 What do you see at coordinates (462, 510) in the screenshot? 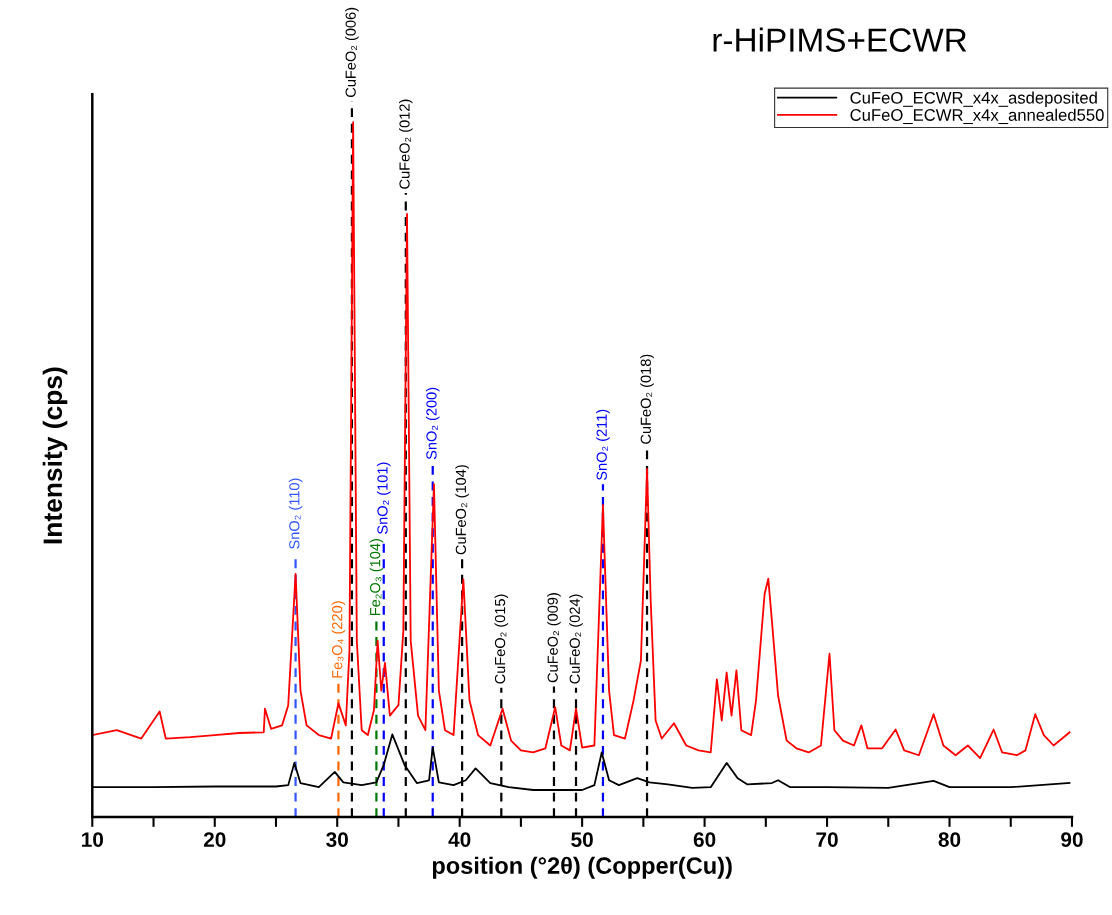
I see `ref-line-label: CuFeO₂ (104)` at bounding box center [462, 510].